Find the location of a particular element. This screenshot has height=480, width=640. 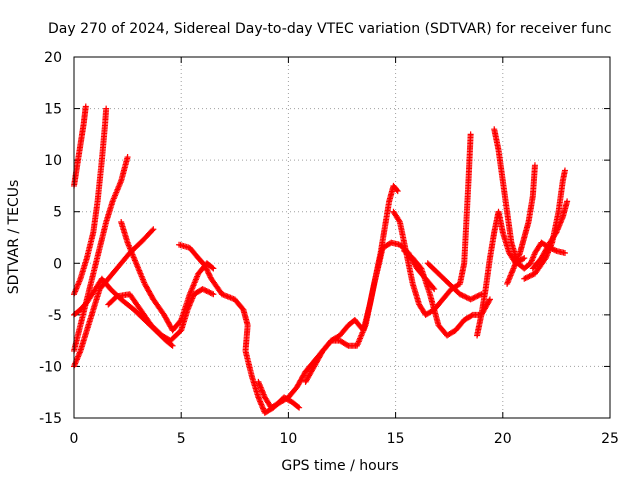

x-tick-label: 20 is located at coordinates (503, 439).